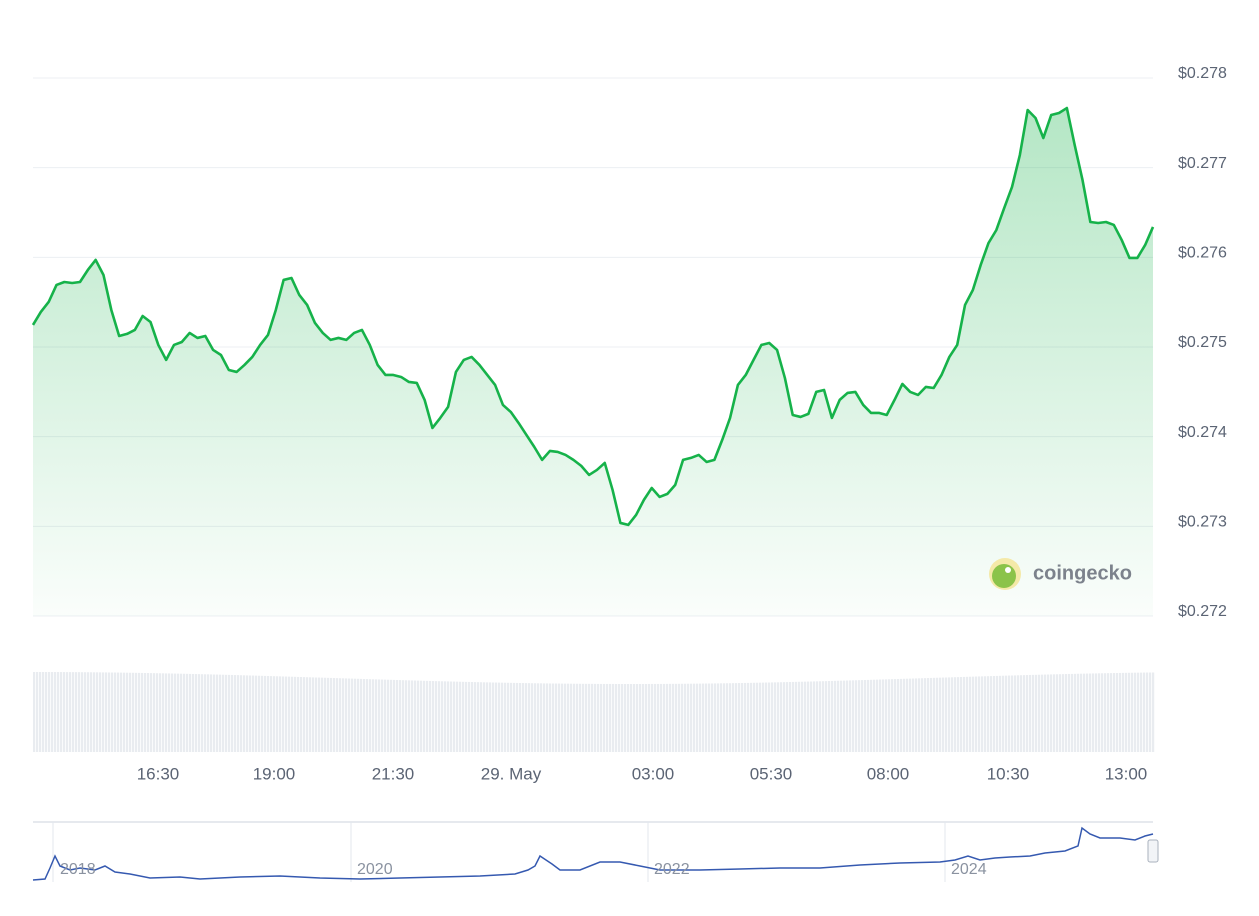  What do you see at coordinates (1153, 851) in the screenshot?
I see `nav-handle` at bounding box center [1153, 851].